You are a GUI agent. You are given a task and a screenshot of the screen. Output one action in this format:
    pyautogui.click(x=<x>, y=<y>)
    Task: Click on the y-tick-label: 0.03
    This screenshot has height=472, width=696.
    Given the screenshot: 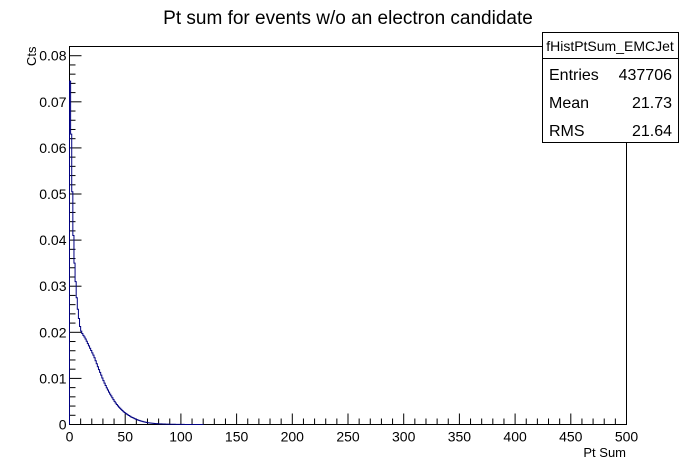 What is the action you would take?
    pyautogui.click(x=52, y=286)
    